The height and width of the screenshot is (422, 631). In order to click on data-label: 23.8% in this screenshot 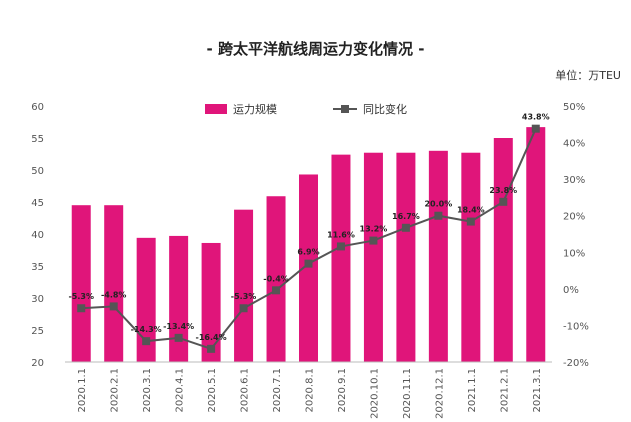, I will do `click(503, 190)`.